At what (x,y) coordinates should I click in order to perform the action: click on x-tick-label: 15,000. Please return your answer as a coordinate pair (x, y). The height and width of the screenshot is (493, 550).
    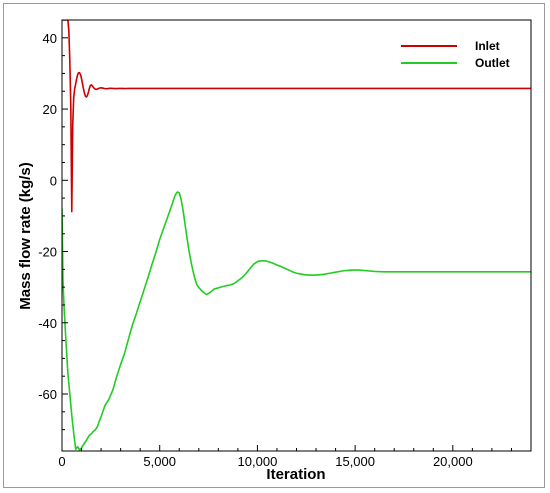
    Looking at the image, I should click on (355, 461).